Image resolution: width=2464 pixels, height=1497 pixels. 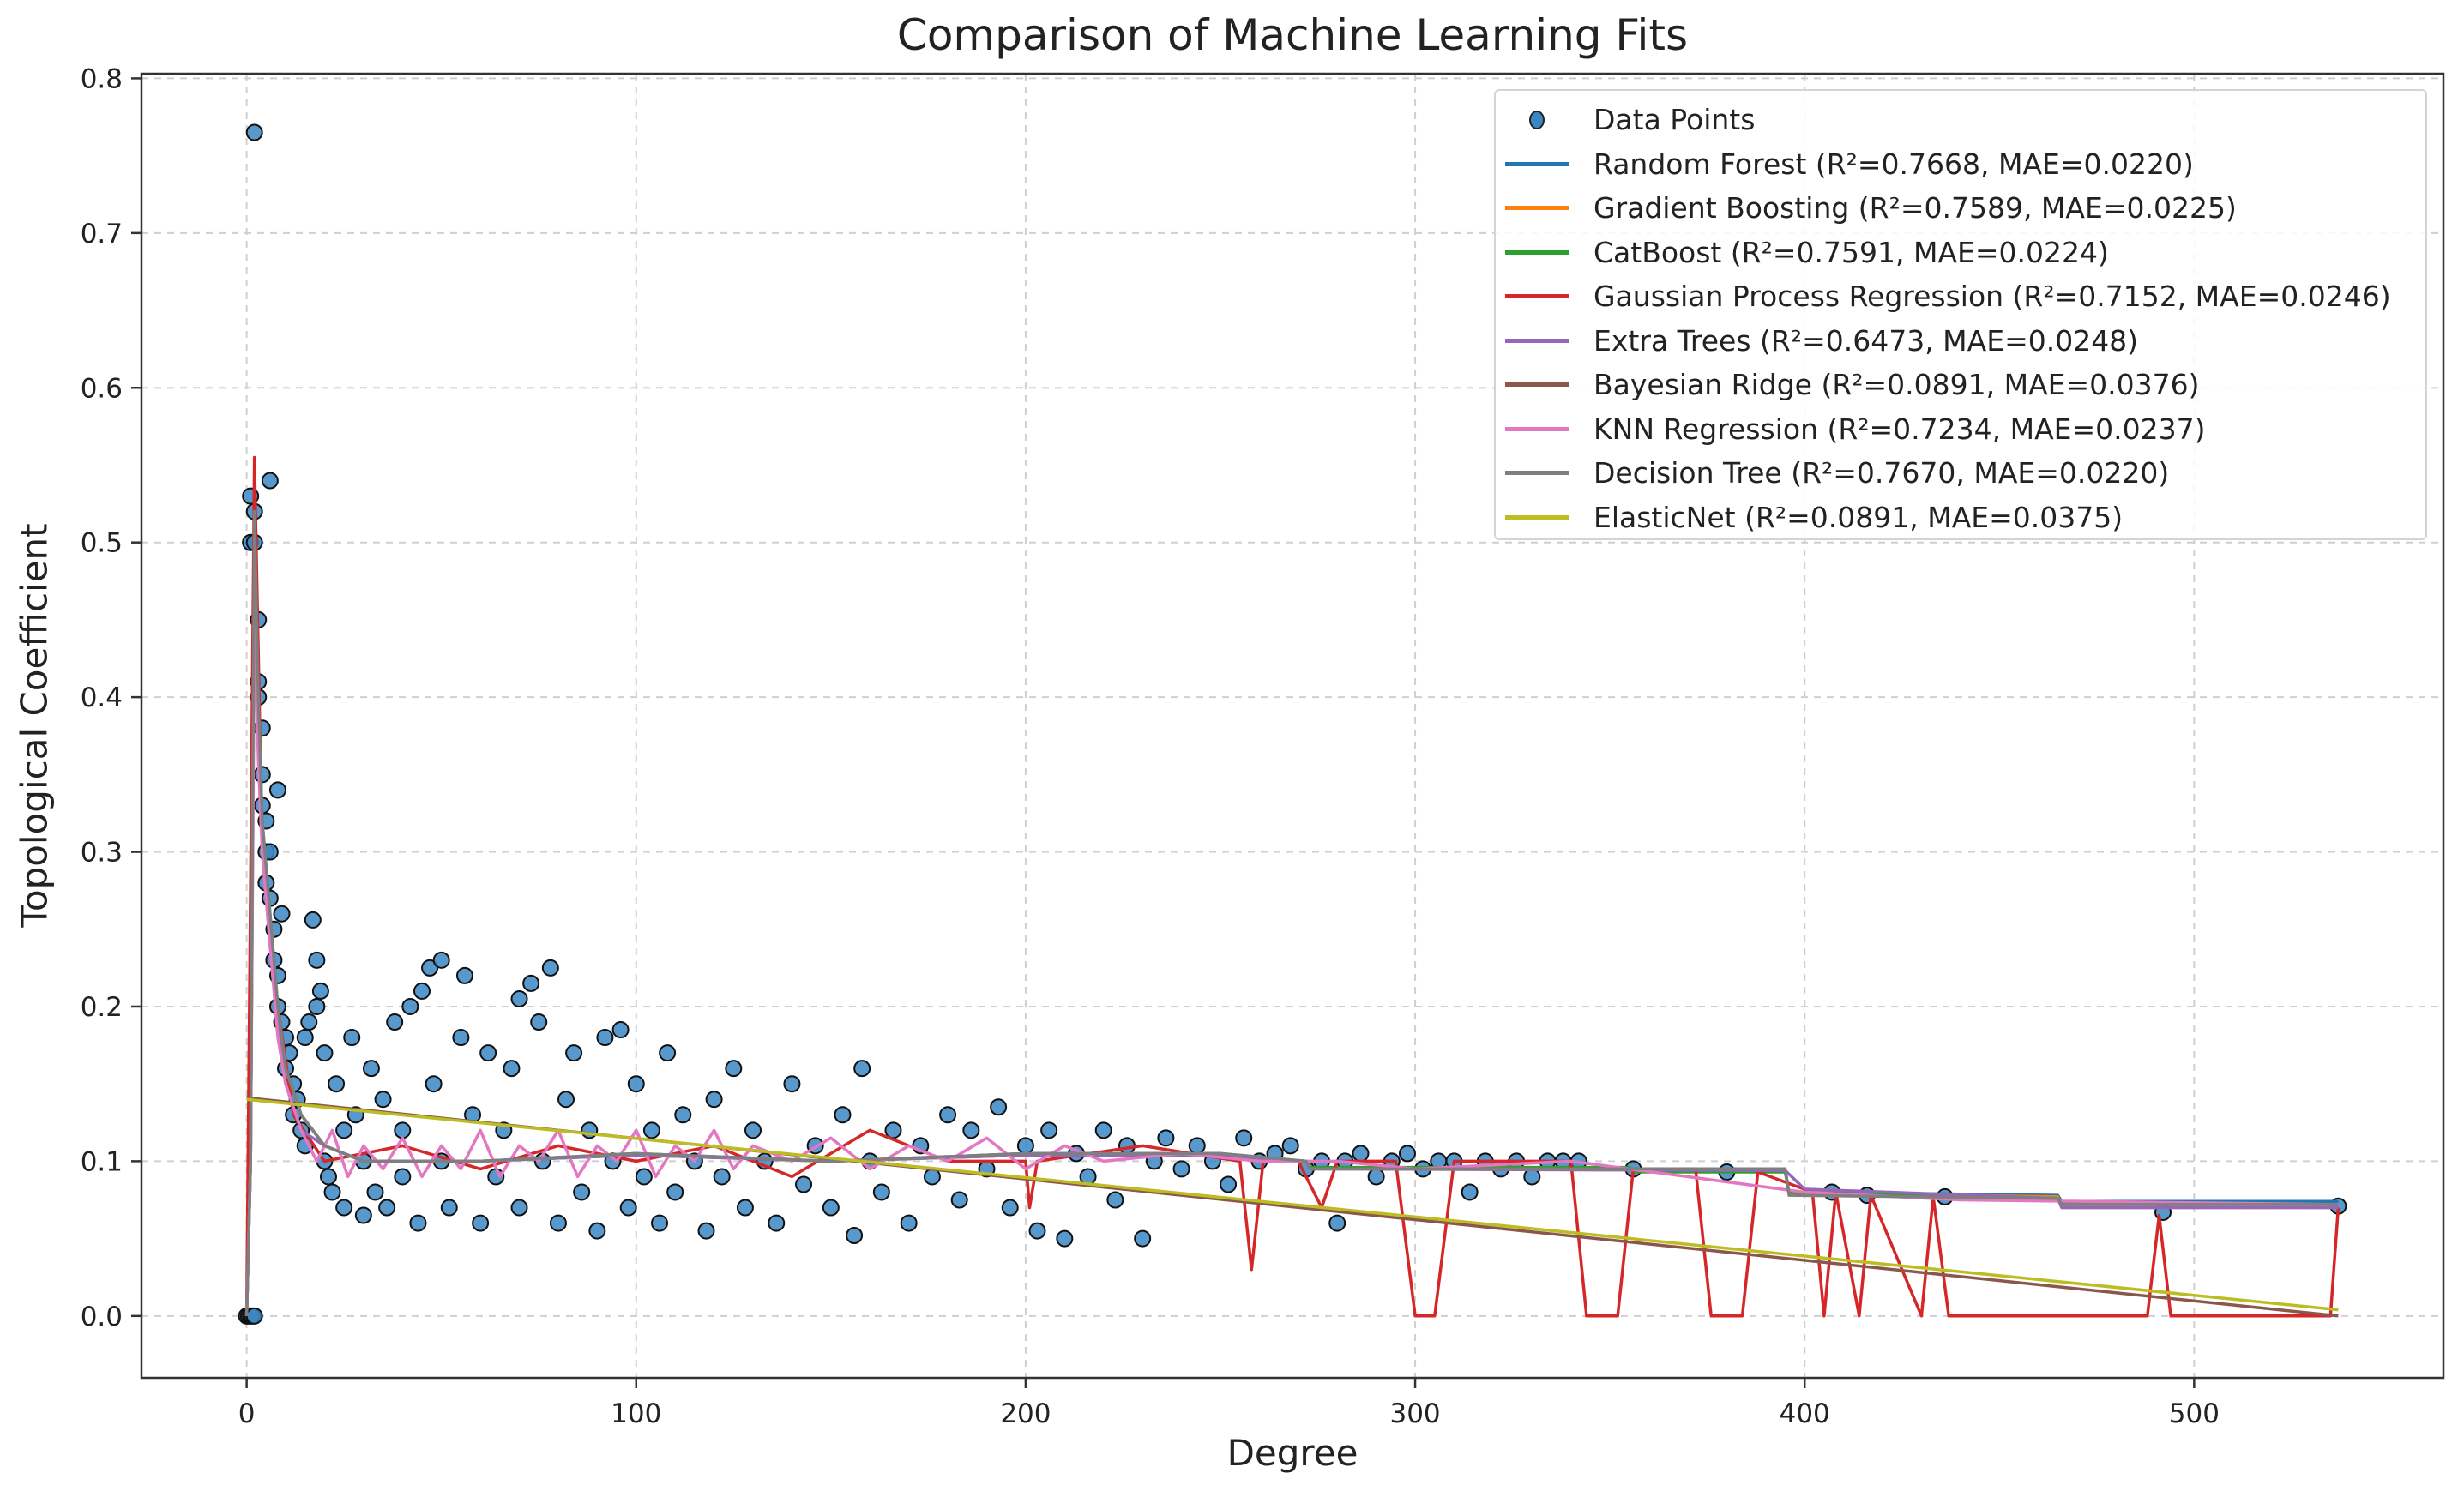 I want to click on legend-label: Extra Trees (R²=0.6473, MAE=0.0248), so click(x=1866, y=340).